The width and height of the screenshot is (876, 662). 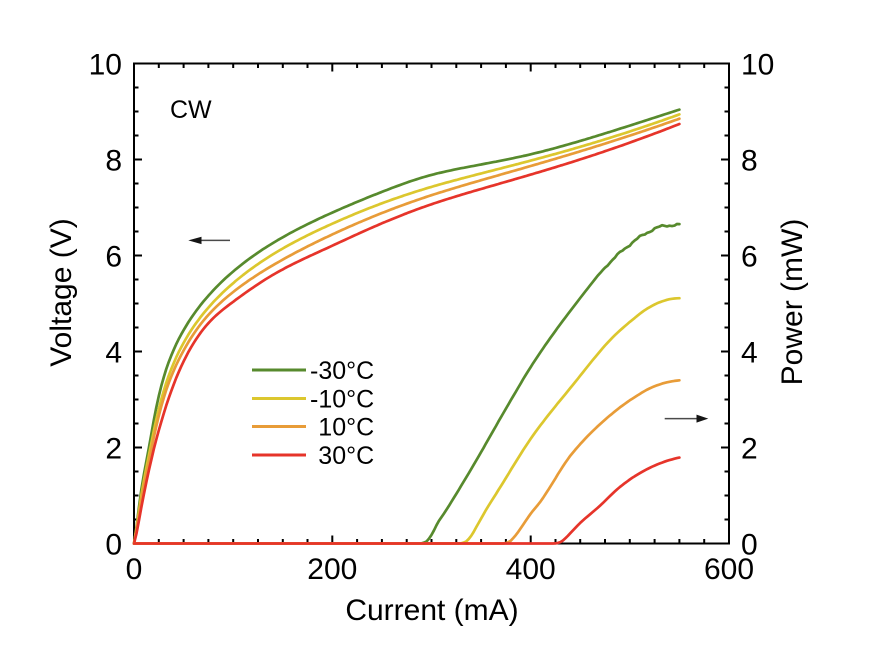 I want to click on svg-text: CW, so click(x=191, y=110).